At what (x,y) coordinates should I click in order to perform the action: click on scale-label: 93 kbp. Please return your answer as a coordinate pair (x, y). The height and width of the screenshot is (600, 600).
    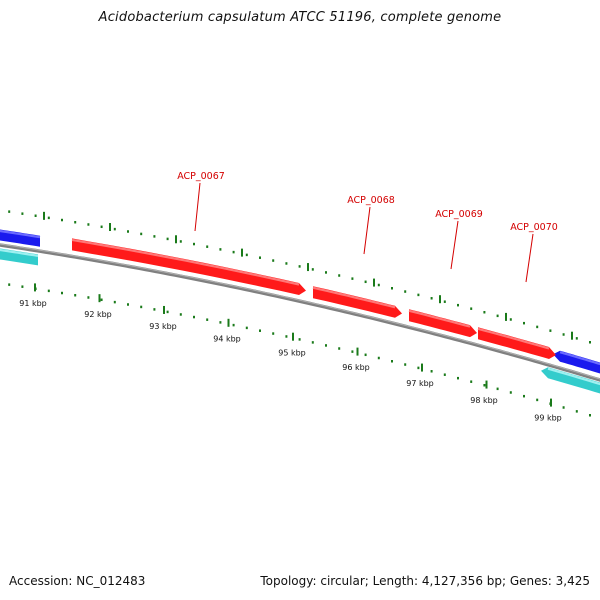
    Looking at the image, I should click on (163, 326).